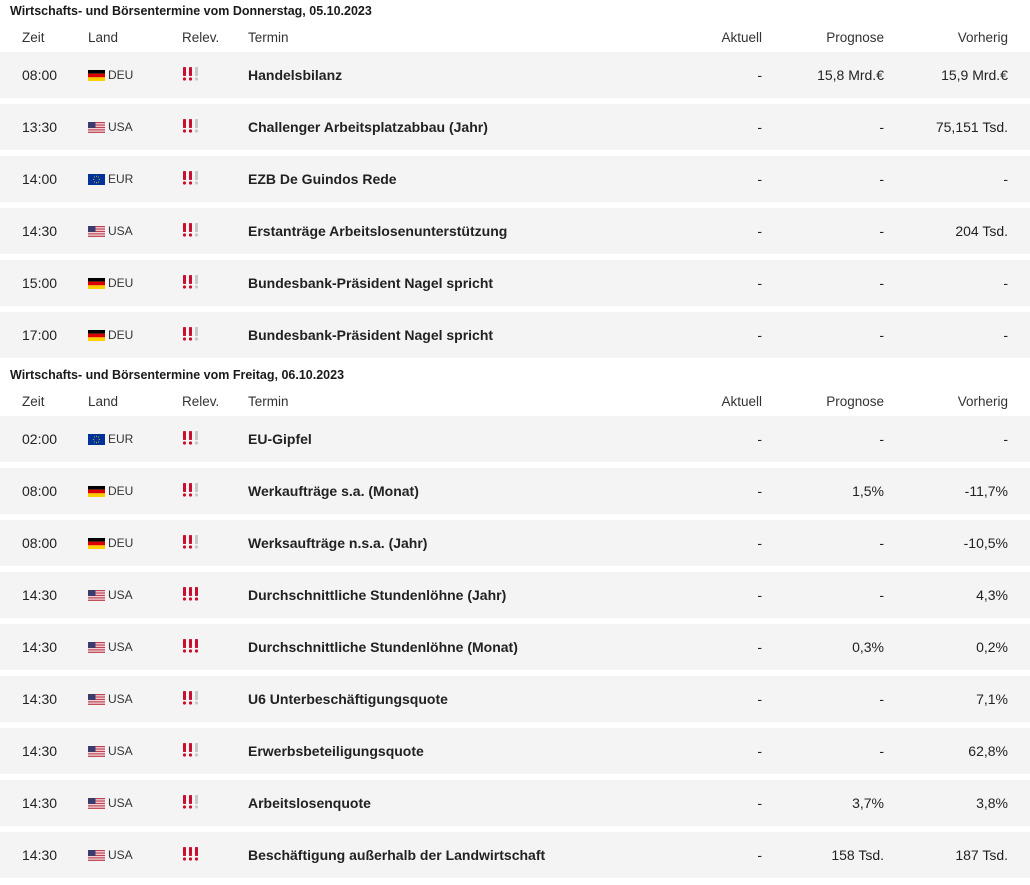 Image resolution: width=1030 pixels, height=885 pixels. I want to click on event-name: Arbeitslosenquote, so click(309, 803).